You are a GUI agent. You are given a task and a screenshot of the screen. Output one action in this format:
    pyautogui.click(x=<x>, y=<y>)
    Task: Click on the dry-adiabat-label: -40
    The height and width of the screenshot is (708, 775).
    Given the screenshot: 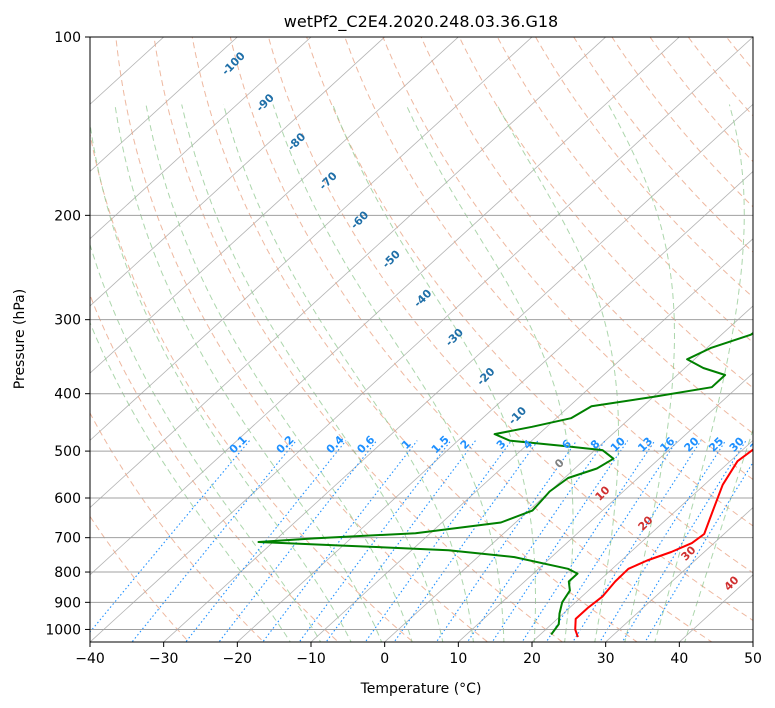 What is the action you would take?
    pyautogui.click(x=422, y=298)
    